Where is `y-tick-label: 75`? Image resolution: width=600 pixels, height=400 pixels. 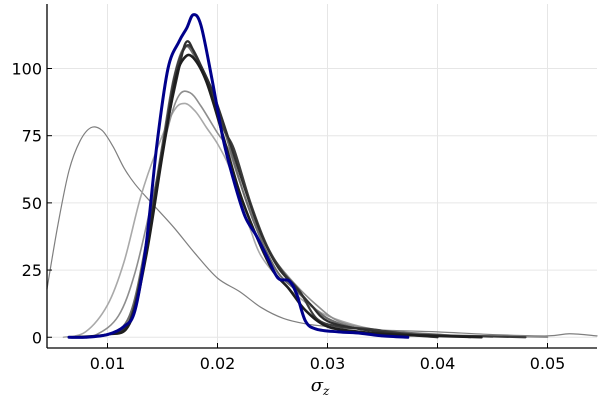 y-tick-label: 75 is located at coordinates (32, 136).